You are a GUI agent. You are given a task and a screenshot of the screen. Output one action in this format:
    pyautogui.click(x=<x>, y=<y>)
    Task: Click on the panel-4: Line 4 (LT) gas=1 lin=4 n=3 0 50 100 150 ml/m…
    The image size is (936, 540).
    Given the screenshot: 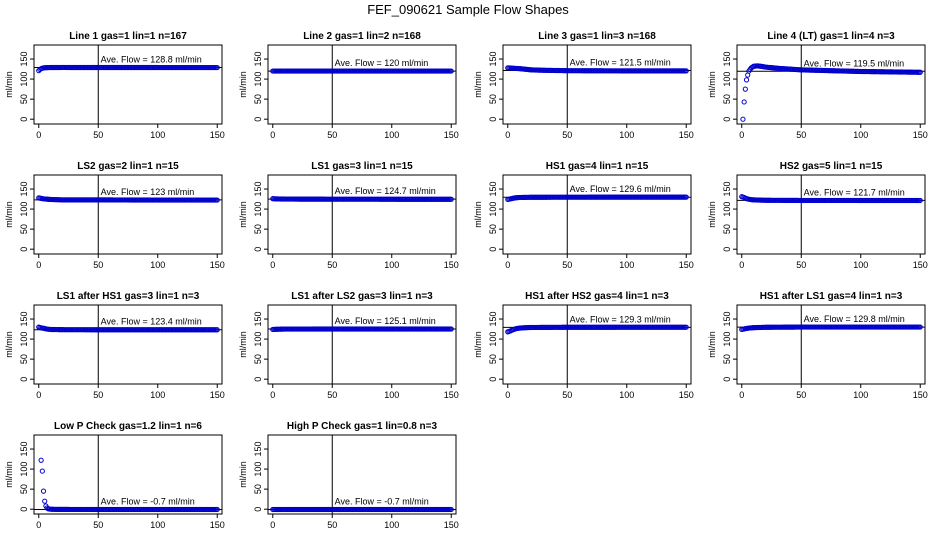 What is the action you would take?
    pyautogui.click(x=817, y=85)
    